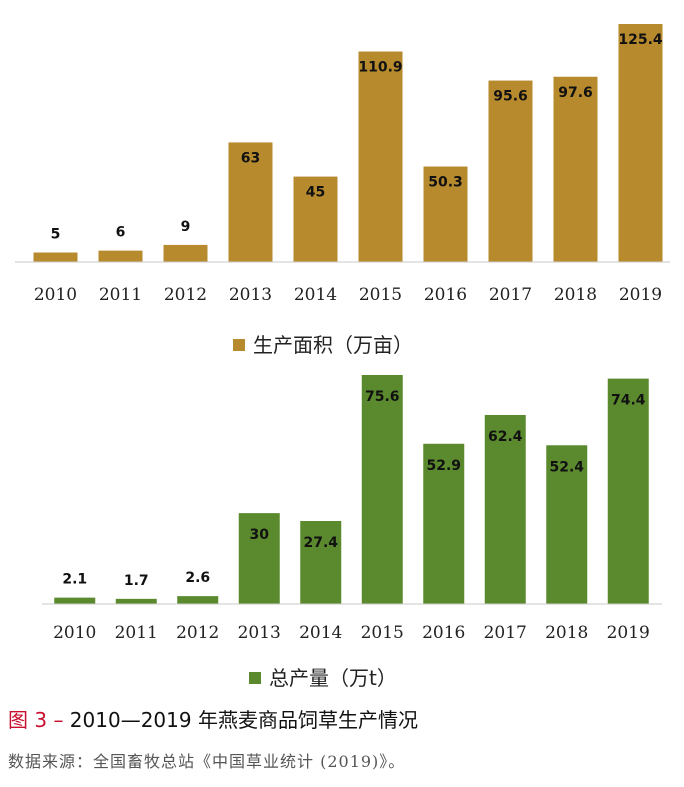 The height and width of the screenshot is (787, 684). I want to click on data-label-2014: 27.4, so click(320, 543).